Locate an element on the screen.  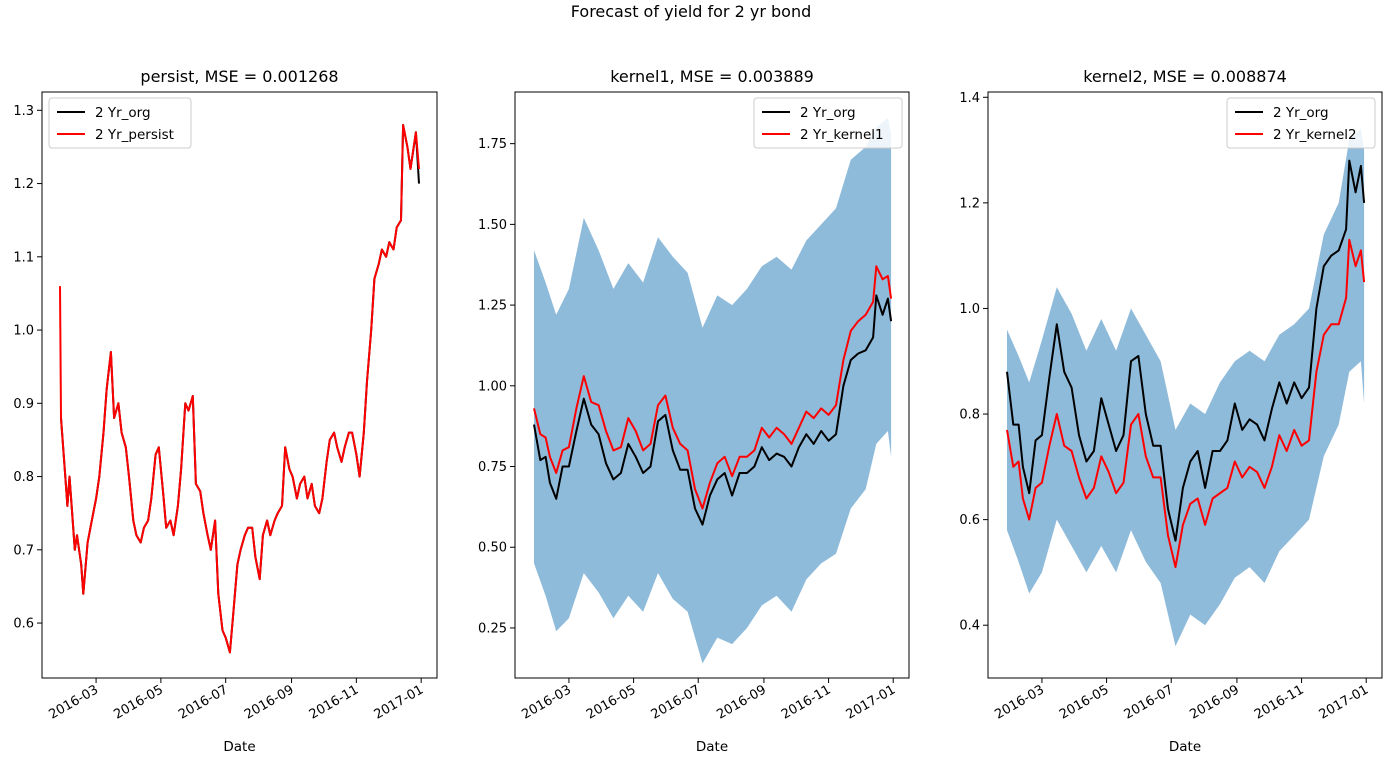
subplot-title: persist, MSE = 0.001268 is located at coordinates (239, 76).